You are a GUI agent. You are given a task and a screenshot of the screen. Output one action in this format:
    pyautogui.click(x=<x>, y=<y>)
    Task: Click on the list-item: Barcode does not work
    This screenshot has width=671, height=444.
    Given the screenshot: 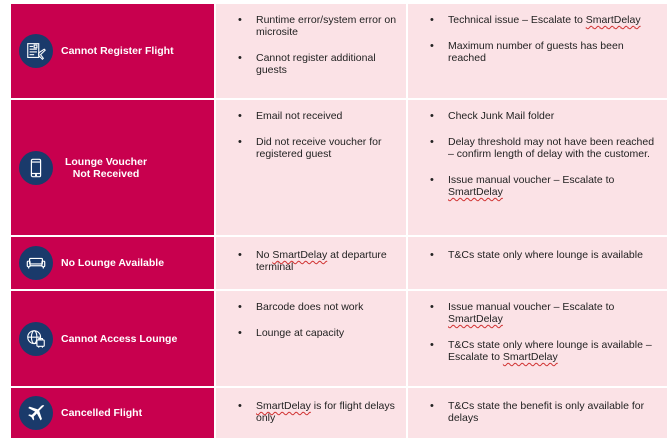 What is the action you would take?
    pyautogui.click(x=318, y=307)
    